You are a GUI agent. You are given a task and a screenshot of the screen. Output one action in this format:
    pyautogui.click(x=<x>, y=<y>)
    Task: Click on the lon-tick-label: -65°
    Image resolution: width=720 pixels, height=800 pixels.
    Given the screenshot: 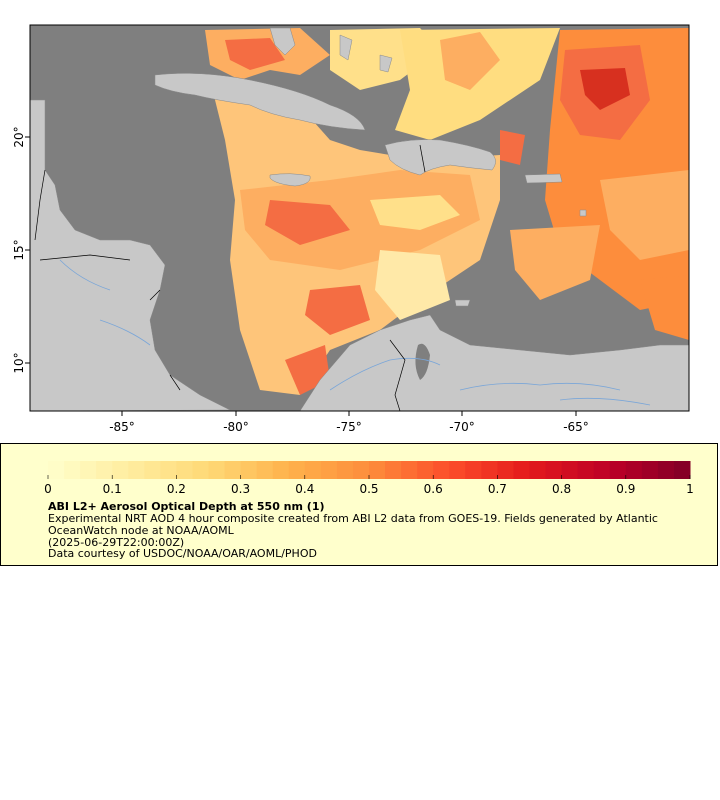 What is the action you would take?
    pyautogui.click(x=576, y=427)
    